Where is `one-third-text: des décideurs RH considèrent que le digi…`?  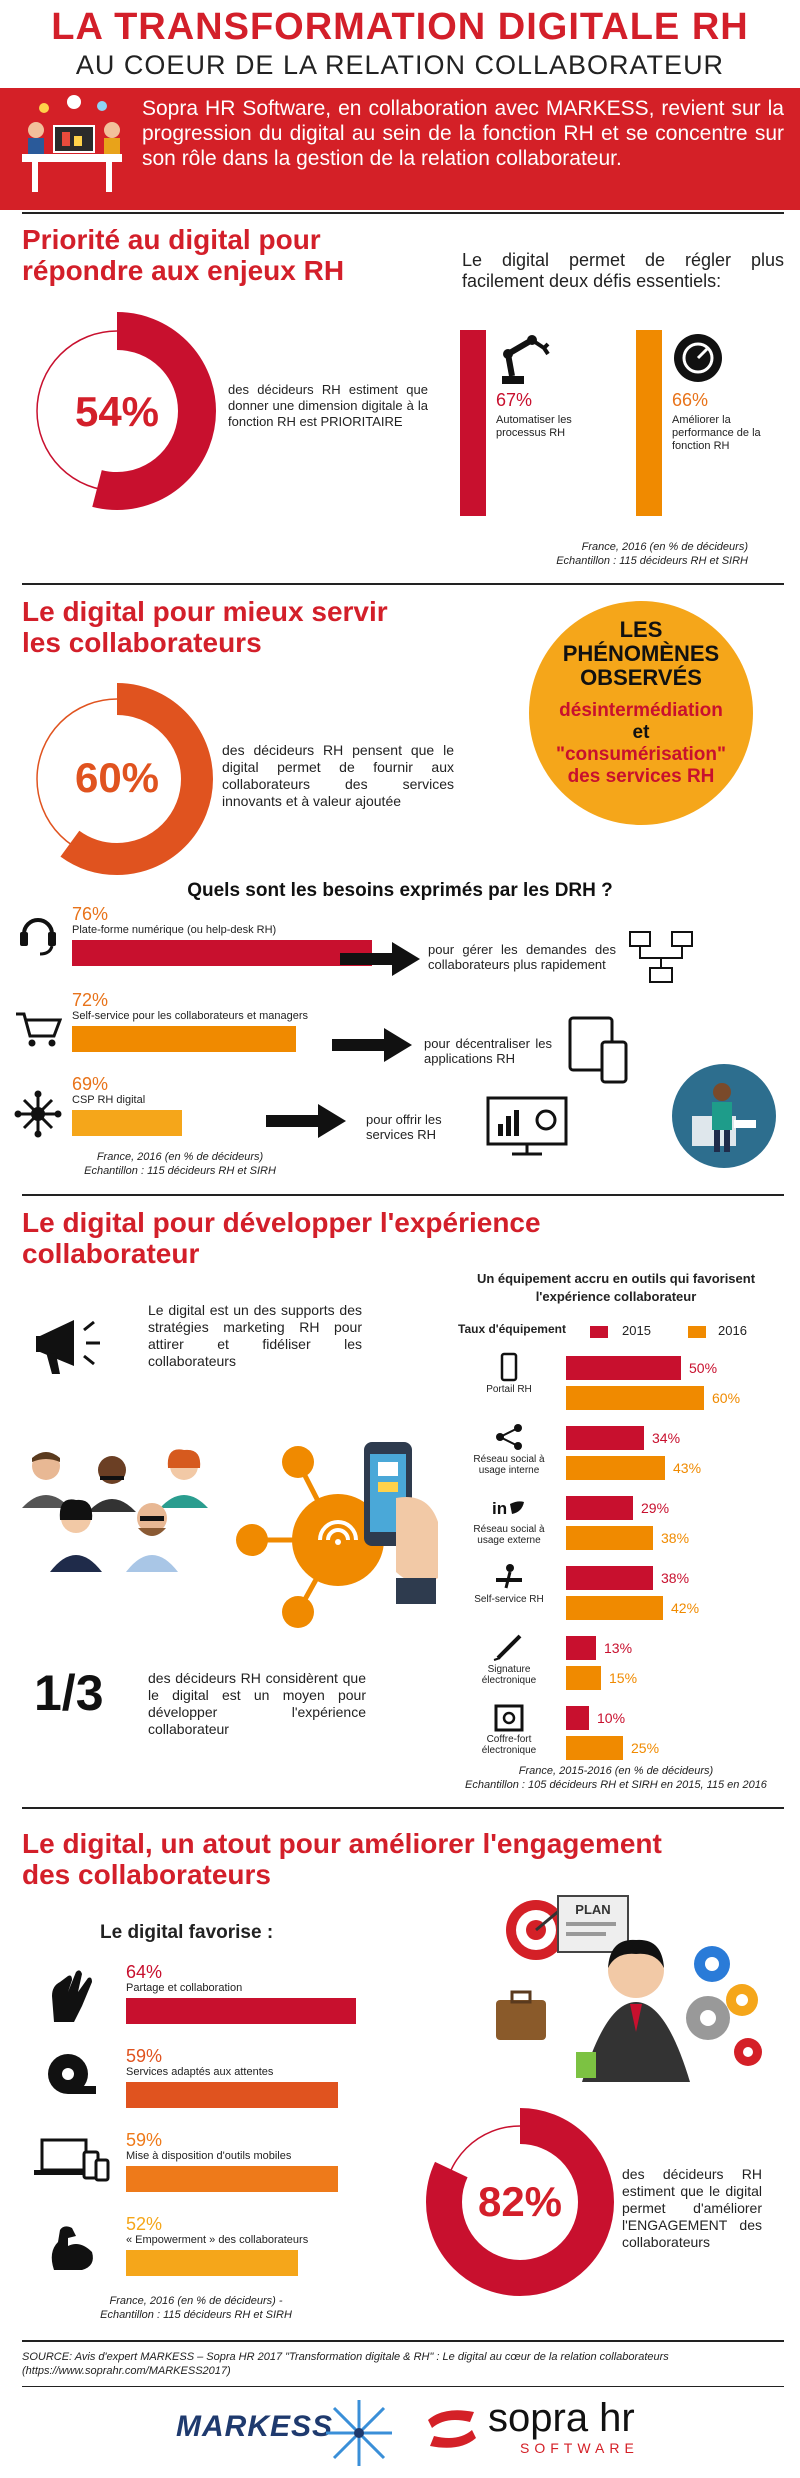 one-third-text: des décideurs RH considèrent que le digi… is located at coordinates (257, 1703).